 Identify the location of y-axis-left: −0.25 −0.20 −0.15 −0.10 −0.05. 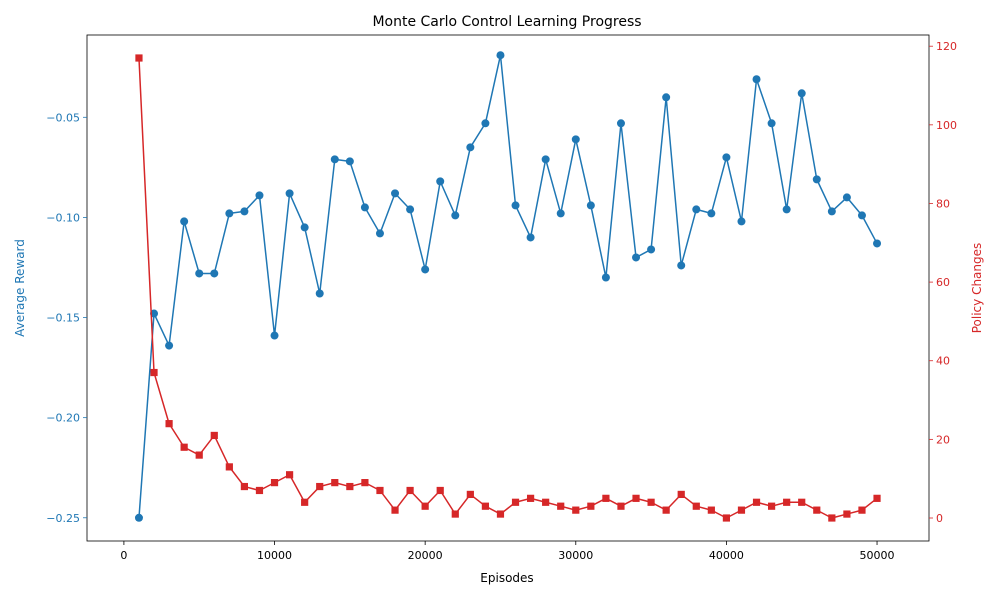
(66, 318).